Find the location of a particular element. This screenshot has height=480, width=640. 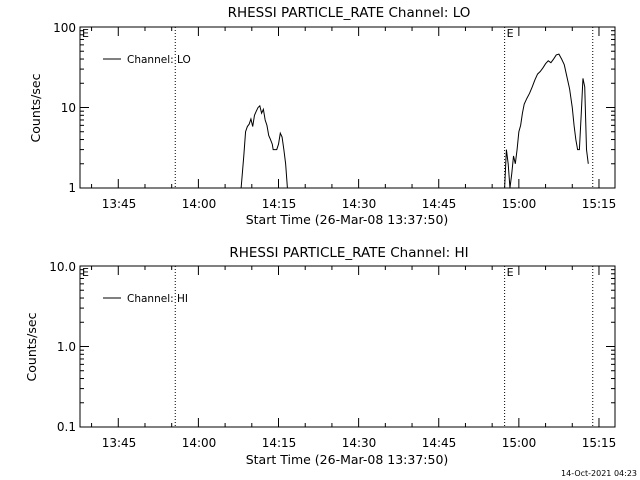

lo-xtick-label: 14:45 is located at coordinates (439, 204).